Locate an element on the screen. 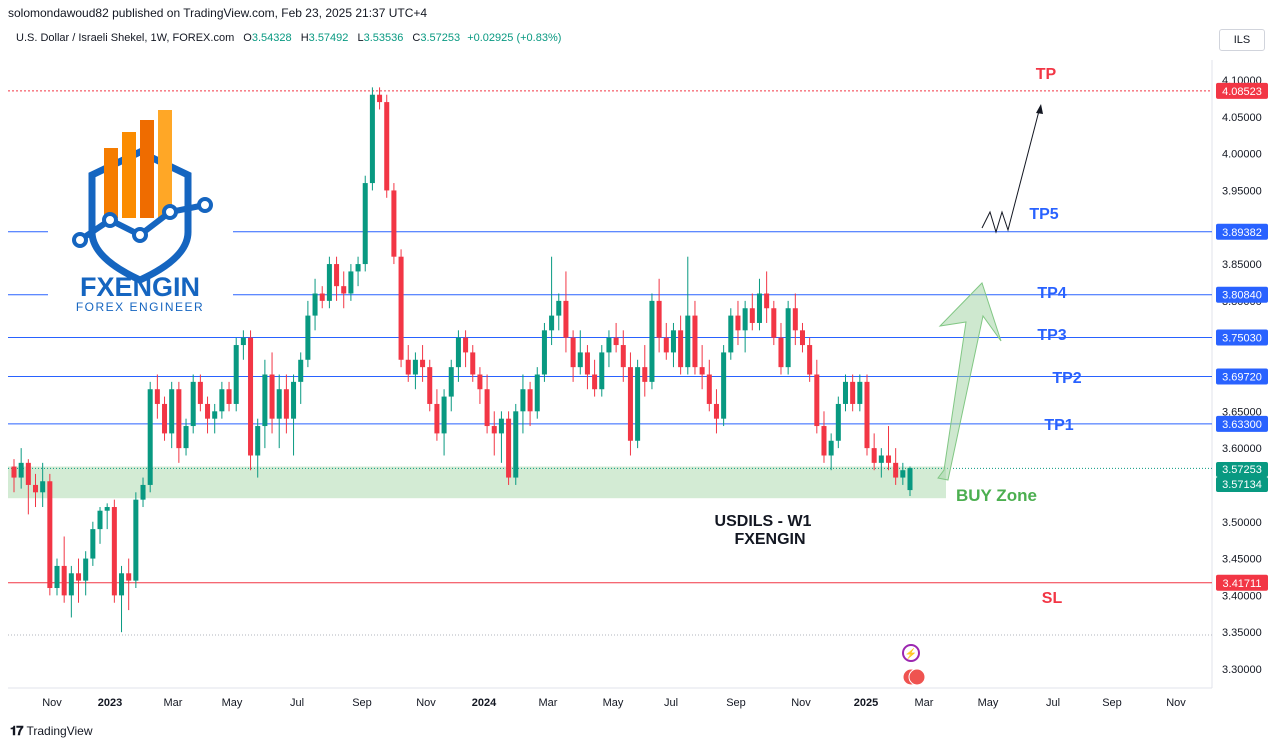 Image resolution: width=1280 pixels, height=747 pixels. price-tag-text: 3.80840 is located at coordinates (1242, 296).